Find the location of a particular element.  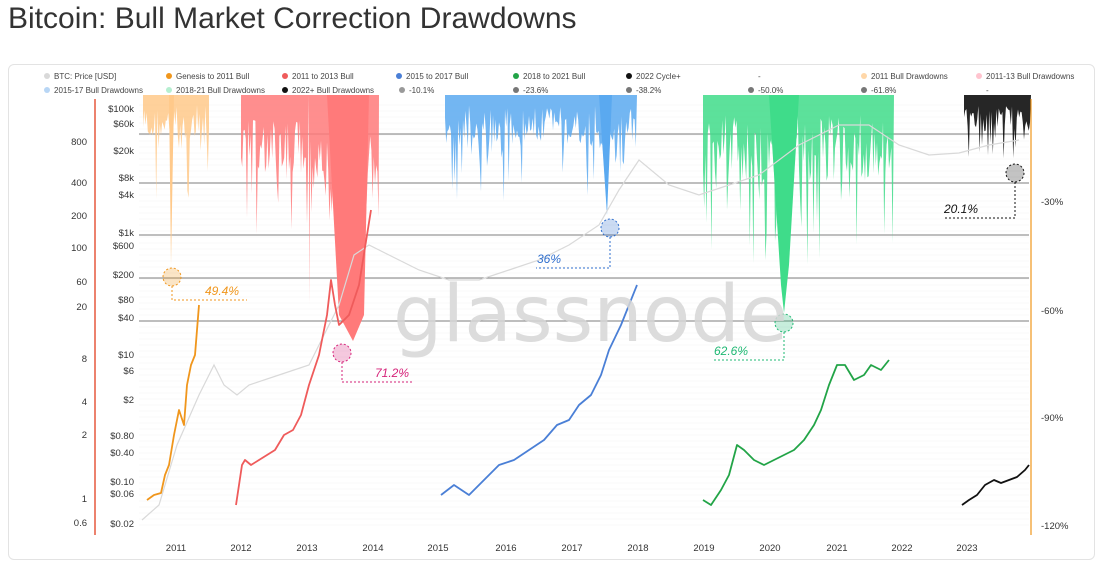

left-price-tick: $10 is located at coordinates (126, 355).